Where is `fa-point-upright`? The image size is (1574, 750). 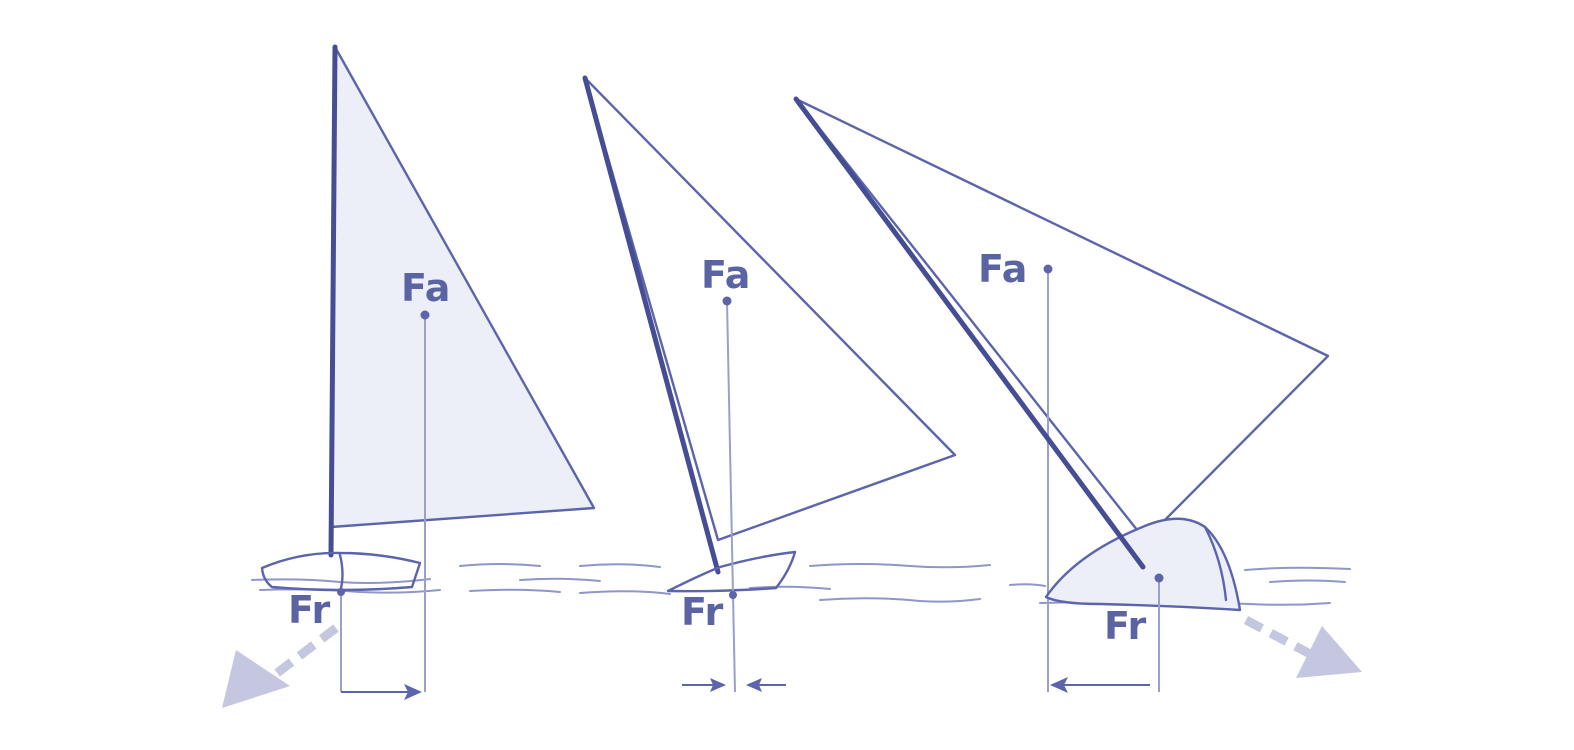 fa-point-upright is located at coordinates (425, 315).